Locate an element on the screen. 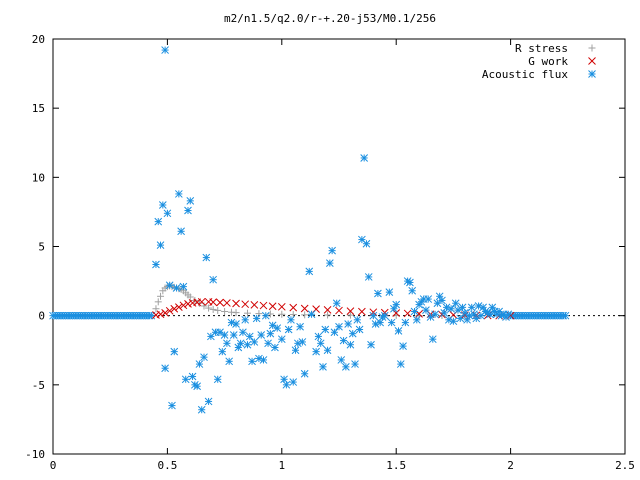  y-tick-label: 15 is located at coordinates (38, 108).